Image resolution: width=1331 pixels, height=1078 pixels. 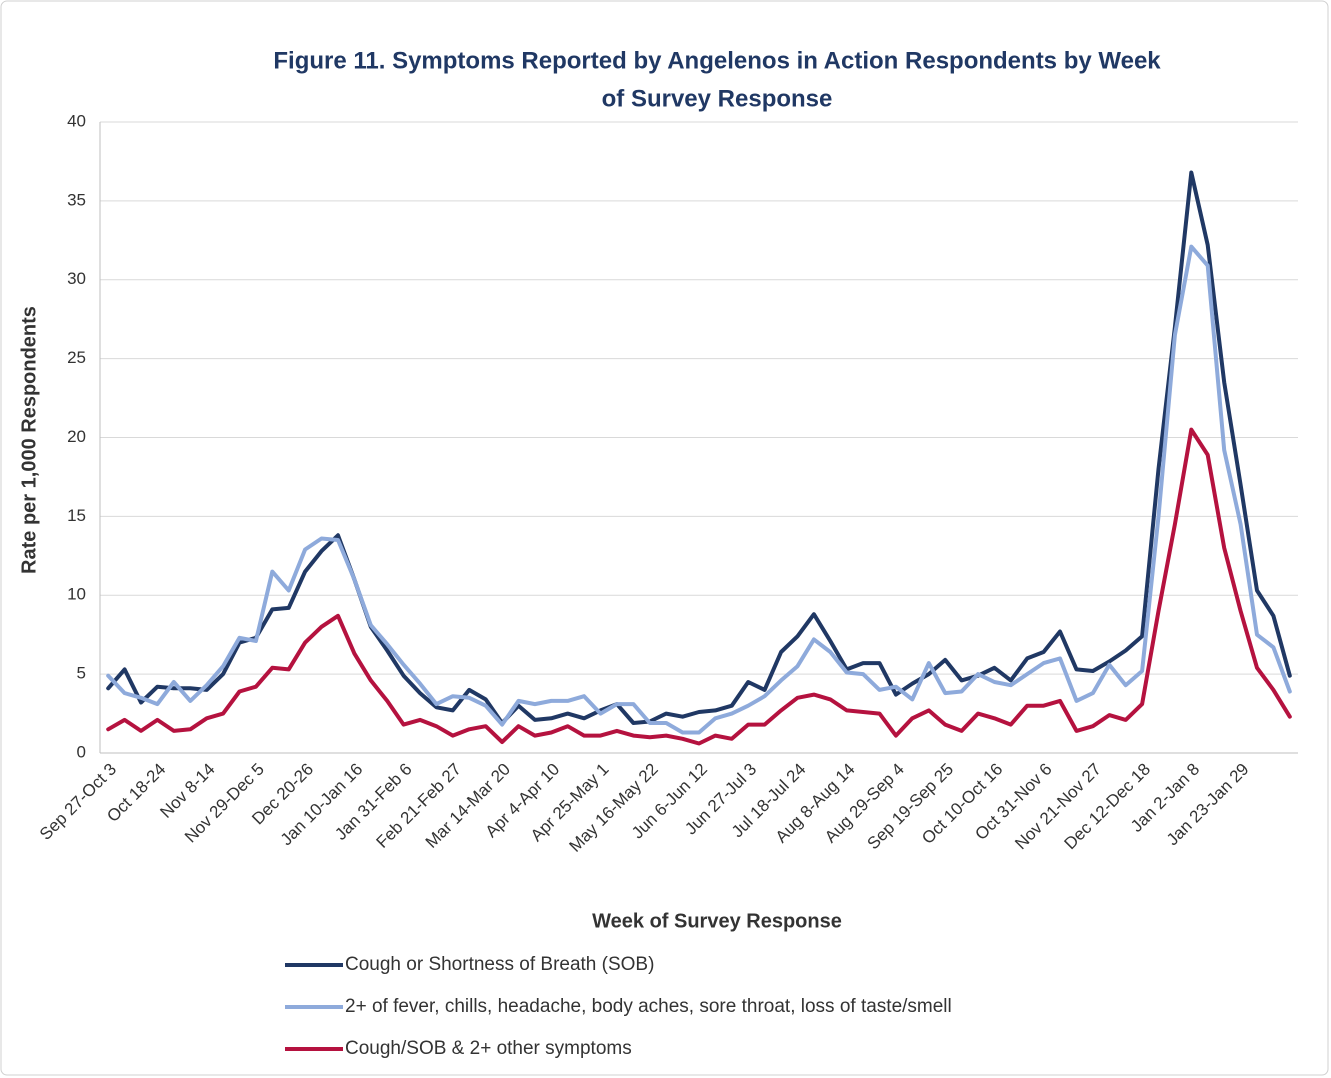 I want to click on y-tick-label: 5, so click(x=81, y=673).